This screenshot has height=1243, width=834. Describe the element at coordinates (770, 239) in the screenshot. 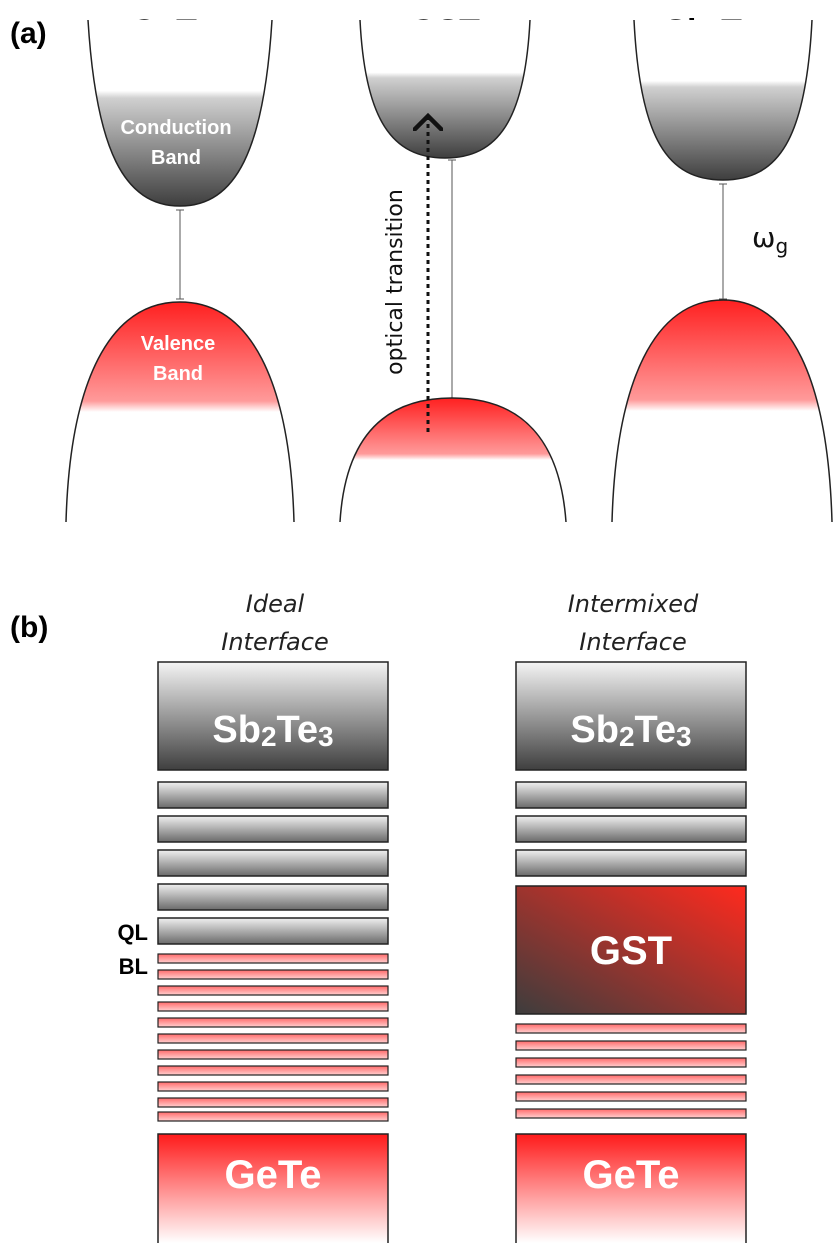

I see `gap-symbol: ωg` at that location.